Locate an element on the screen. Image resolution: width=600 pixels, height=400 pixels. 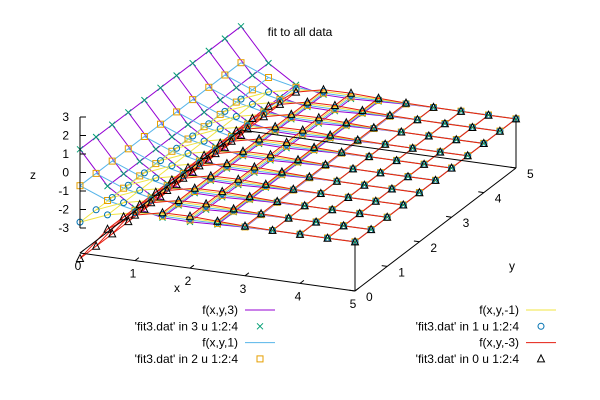
y-axis-label: y is located at coordinates (512, 266).